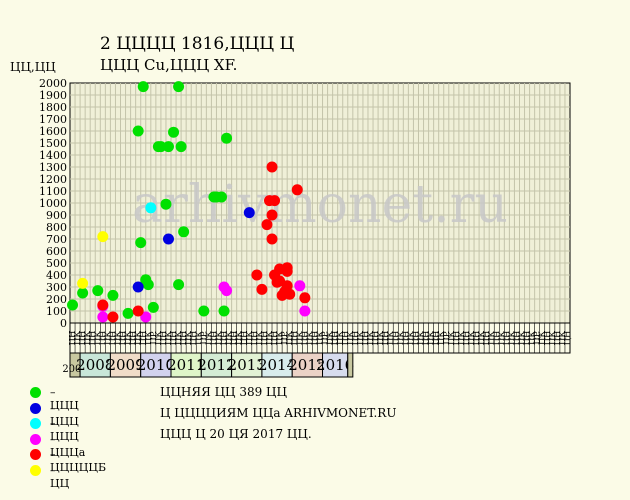 This screenshot has width=630, height=500. I want to click on y-tick-label: 400, so click(56, 275).